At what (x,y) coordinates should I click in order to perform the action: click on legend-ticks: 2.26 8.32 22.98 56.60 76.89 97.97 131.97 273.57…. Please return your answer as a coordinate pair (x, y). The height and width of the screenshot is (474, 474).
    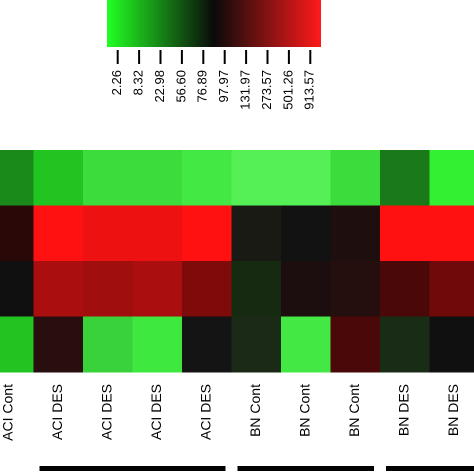
    Looking at the image, I should click on (213, 80).